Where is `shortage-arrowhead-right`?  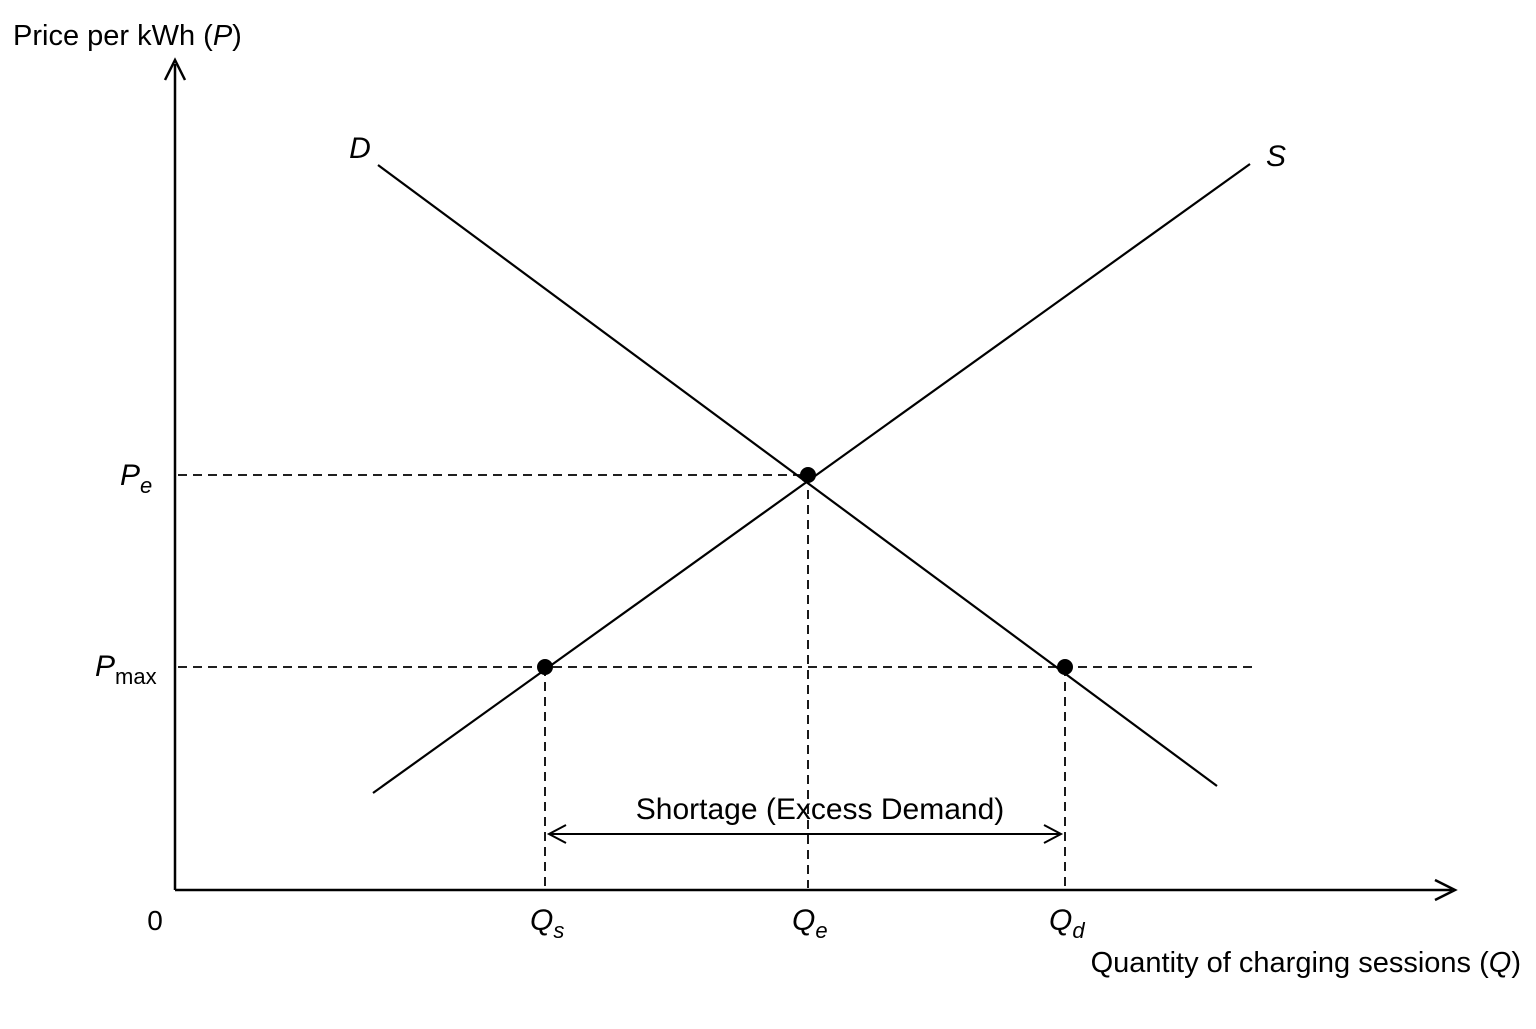
shortage-arrowhead-right is located at coordinates (1053, 834).